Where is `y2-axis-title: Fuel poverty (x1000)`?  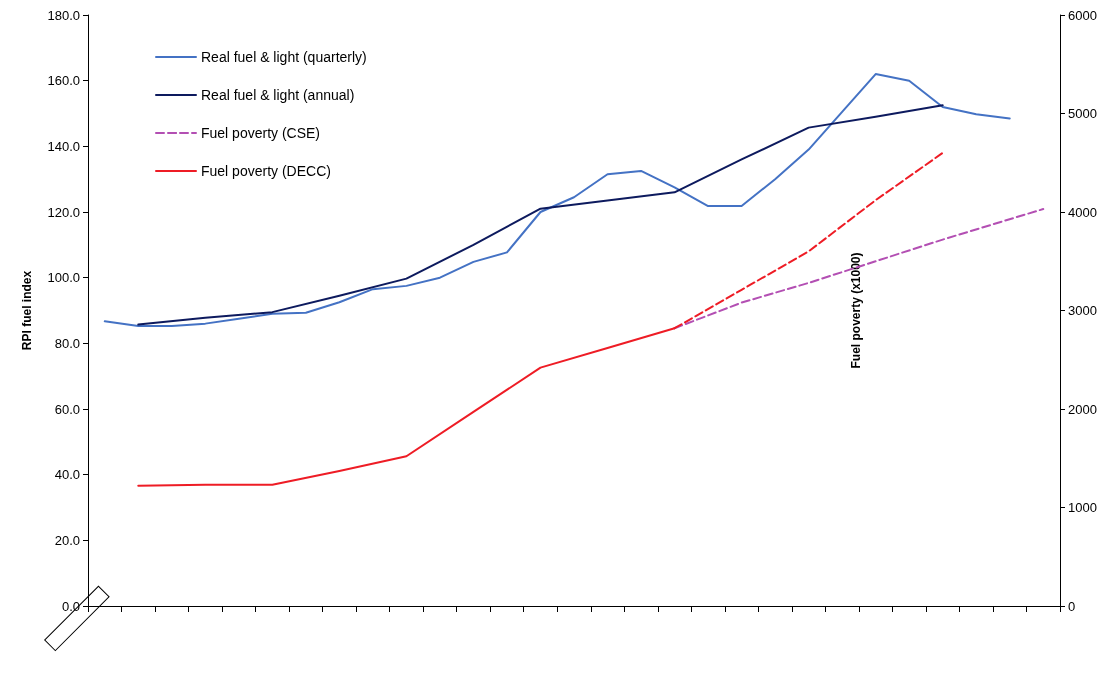 y2-axis-title: Fuel poverty (x1000) is located at coordinates (856, 310).